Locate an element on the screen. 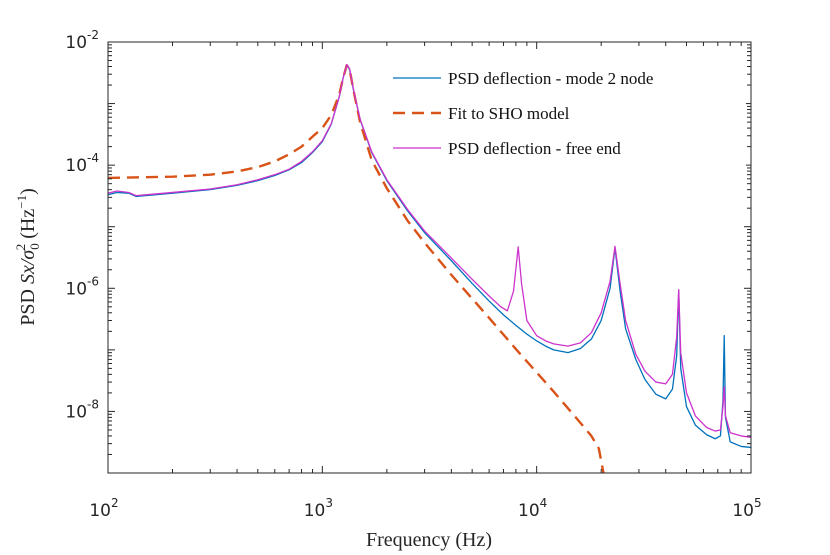  legend-label-free-end: PSD deflection - free end is located at coordinates (534, 148).